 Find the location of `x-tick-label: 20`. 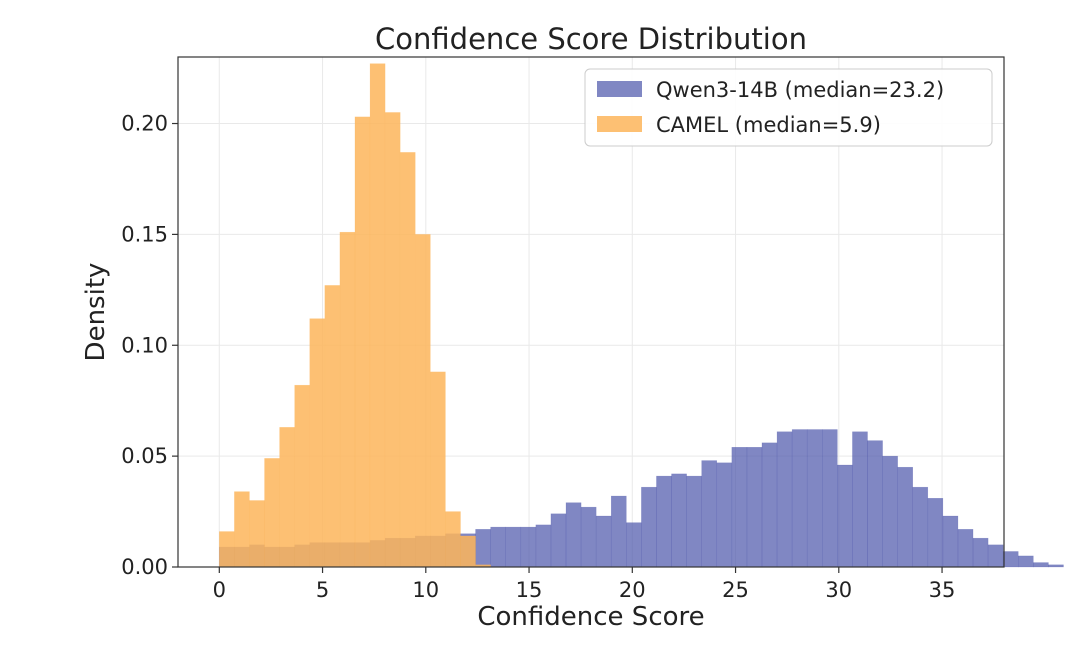

x-tick-label: 20 is located at coordinates (632, 590).